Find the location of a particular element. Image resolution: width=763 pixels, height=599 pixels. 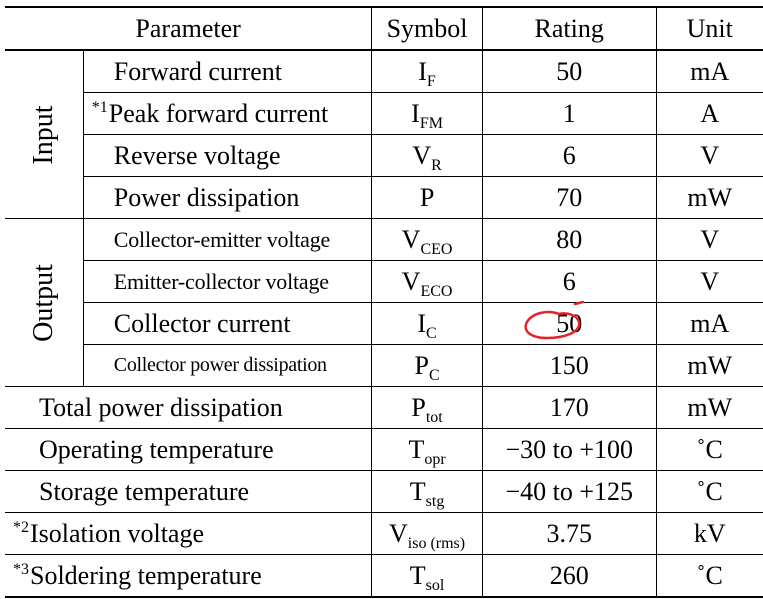

table-row: Power dissipation P 70 mW is located at coordinates (384, 197).